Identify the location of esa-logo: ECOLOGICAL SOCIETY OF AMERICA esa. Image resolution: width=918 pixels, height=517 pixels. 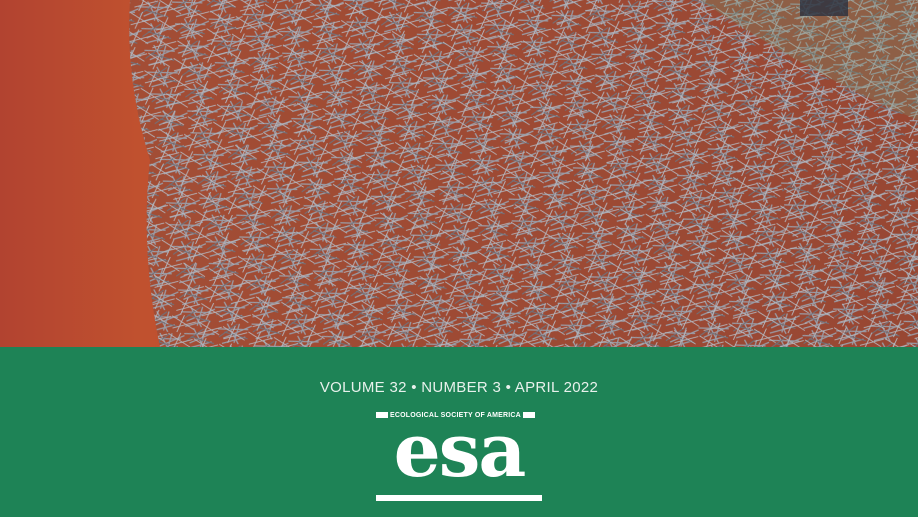
(459, 456).